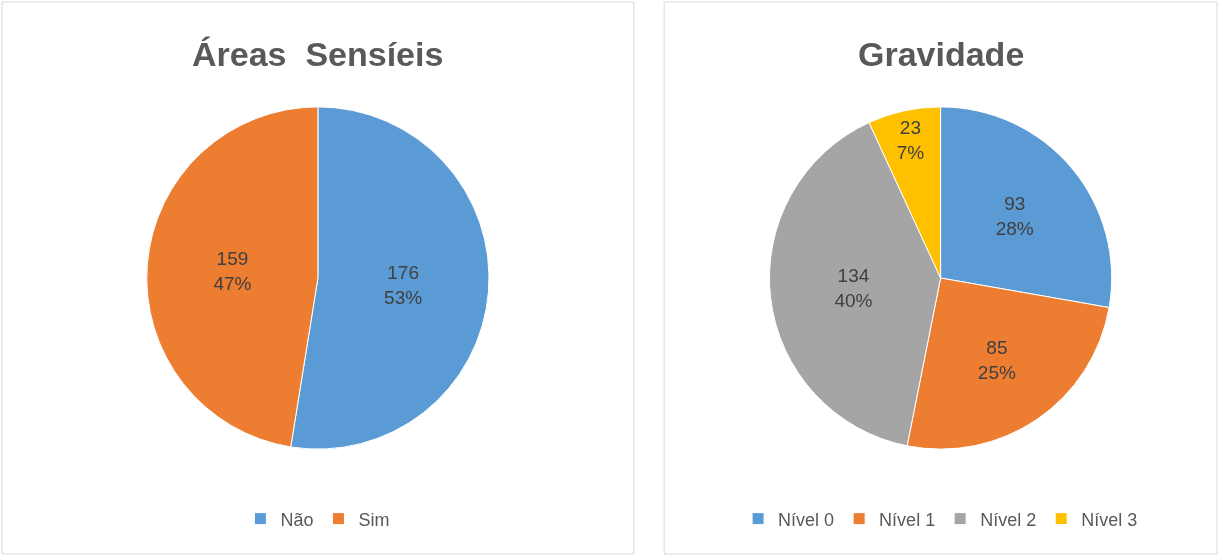 The height and width of the screenshot is (556, 1219). Describe the element at coordinates (806, 519) in the screenshot. I see `legend-label: Nível 0` at that location.